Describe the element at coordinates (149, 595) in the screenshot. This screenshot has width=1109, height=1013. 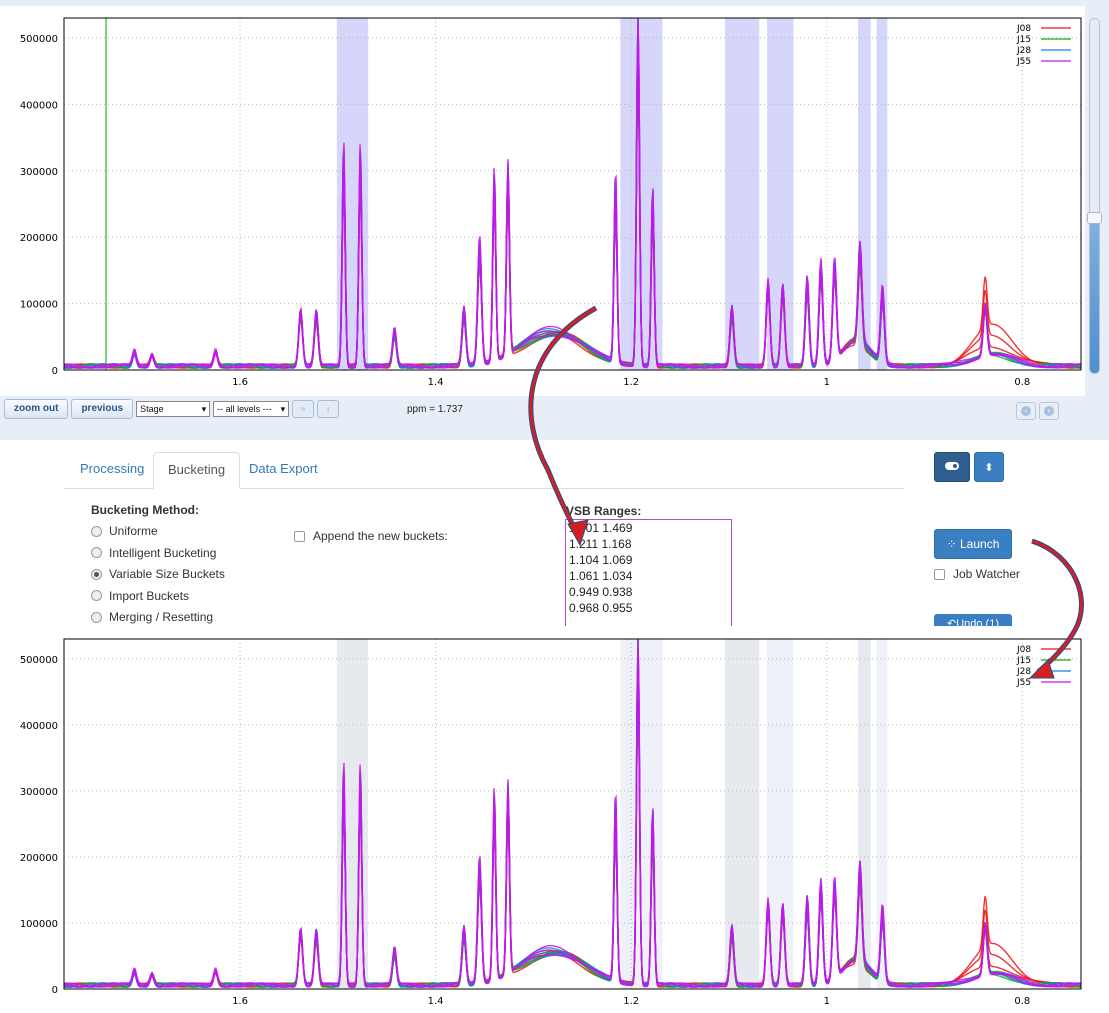
I see `method-label: Import Buckets` at that location.